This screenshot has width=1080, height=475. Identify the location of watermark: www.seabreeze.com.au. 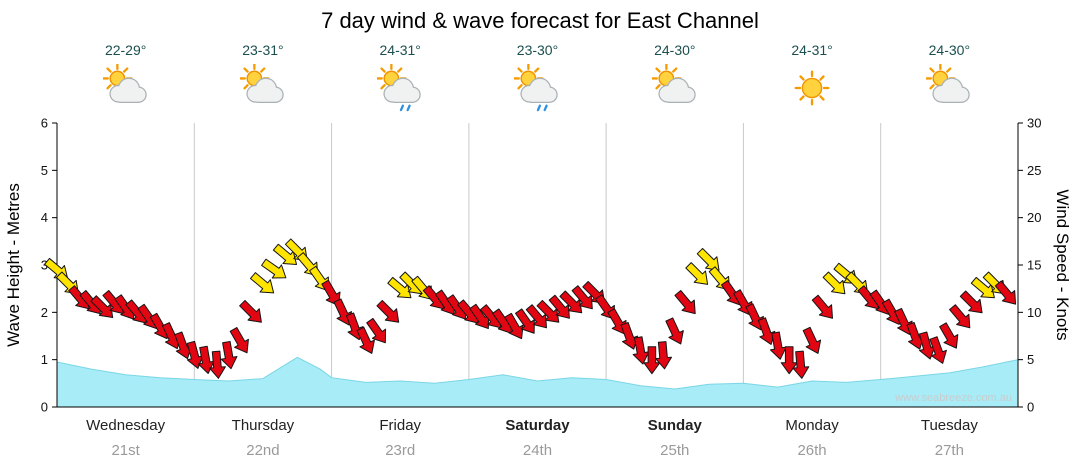
(953, 398).